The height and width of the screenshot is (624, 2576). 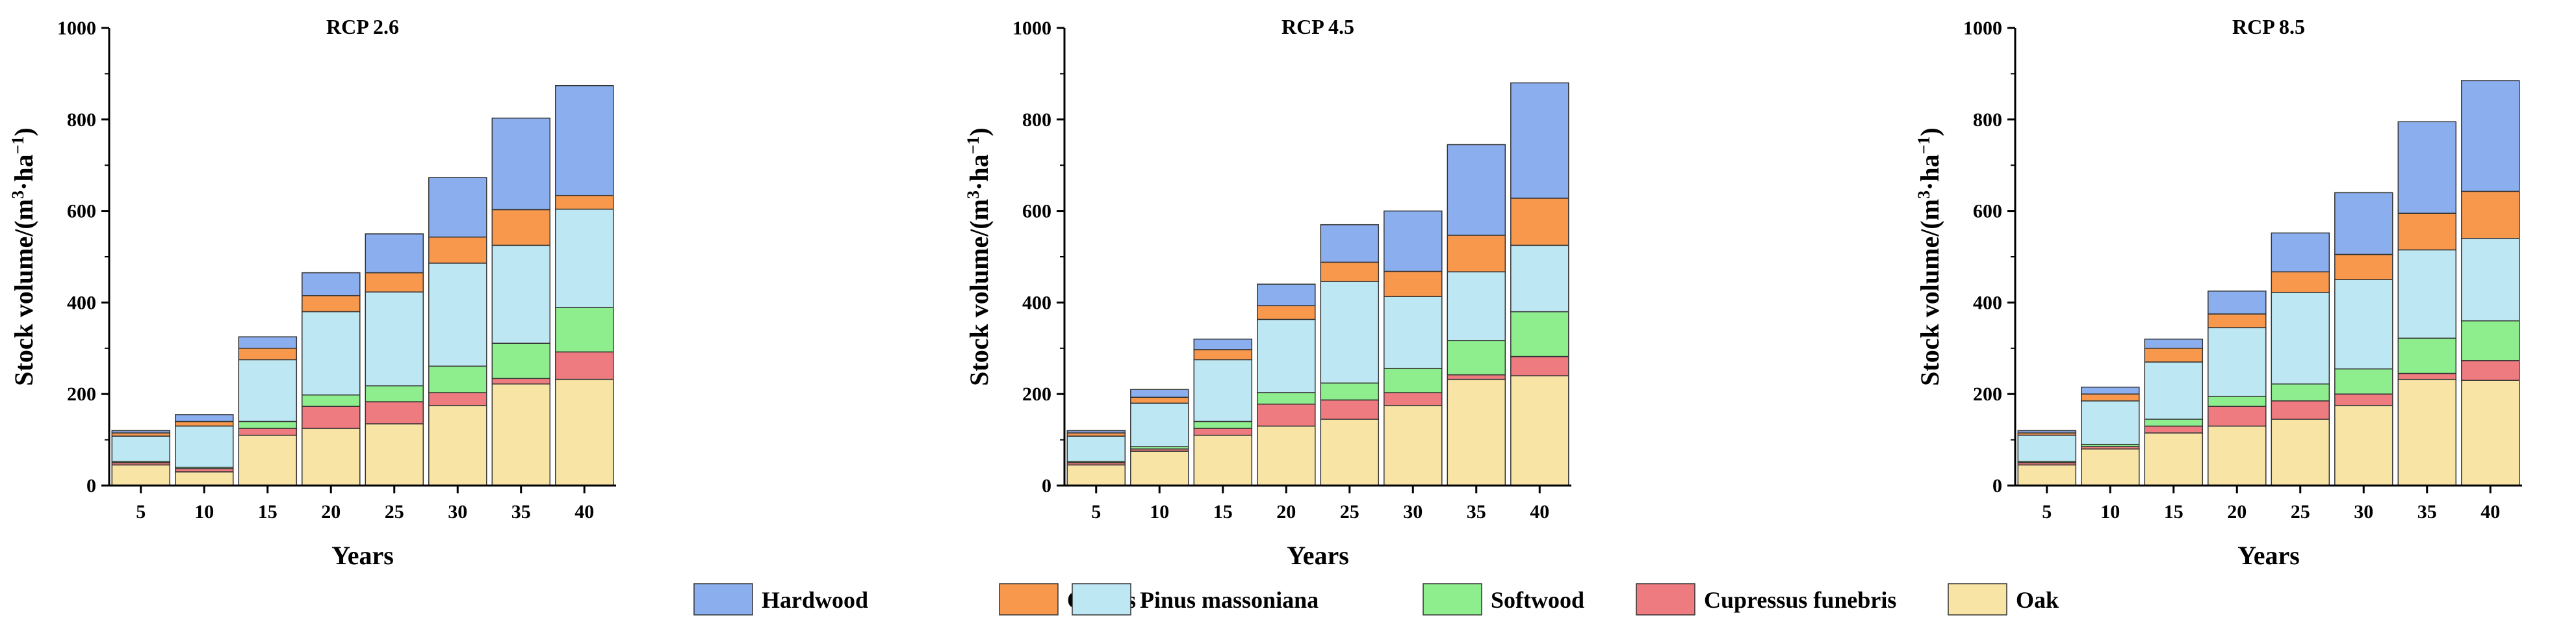 I want to click on legend-label: Cupressus funebris, so click(x=1800, y=600).